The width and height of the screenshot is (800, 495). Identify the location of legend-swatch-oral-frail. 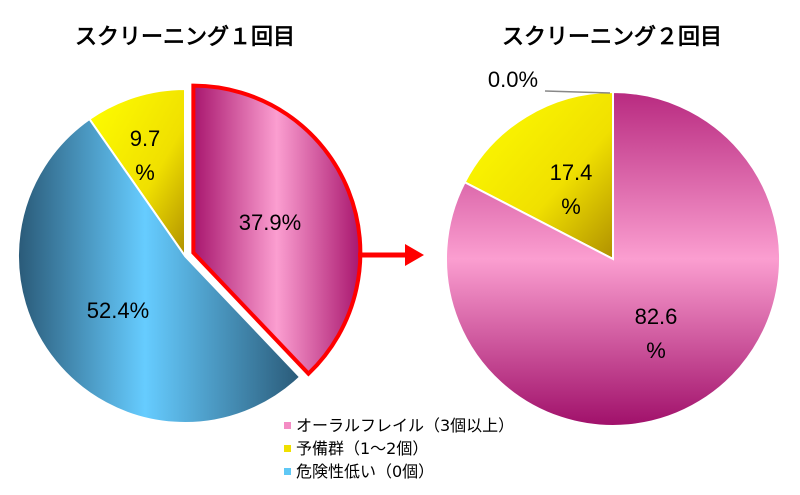
(287, 425).